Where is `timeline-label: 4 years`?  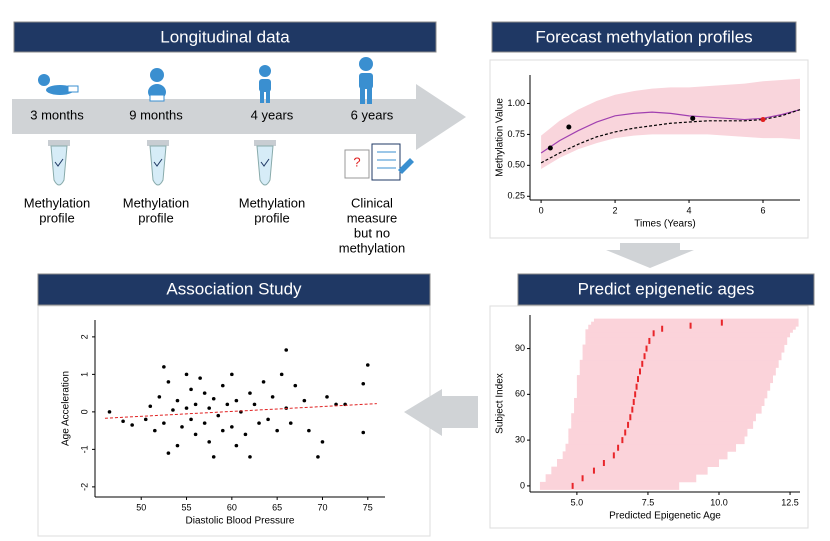 timeline-label: 4 years is located at coordinates (272, 114).